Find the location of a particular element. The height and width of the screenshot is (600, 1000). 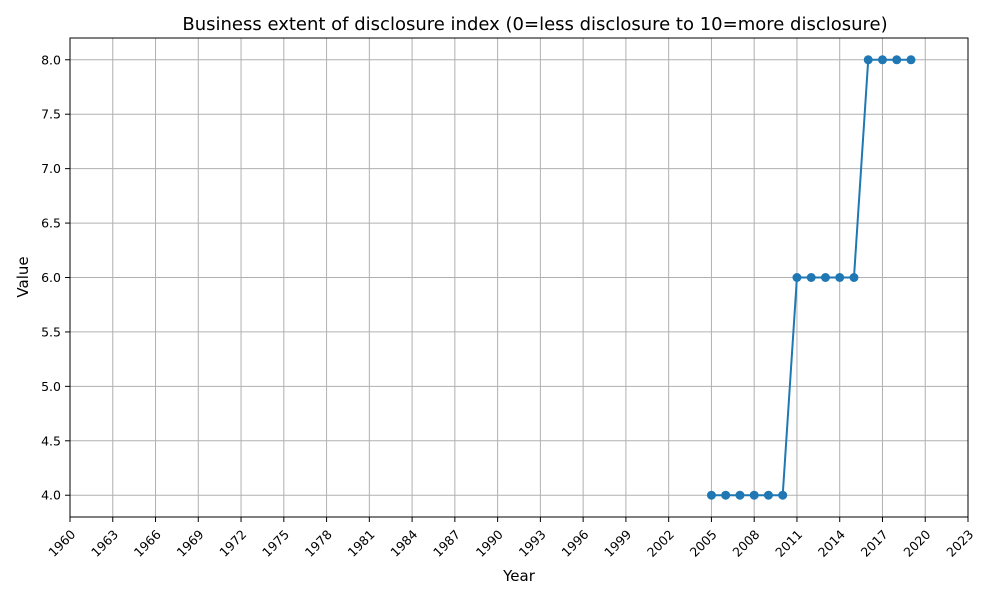

x-tick-label: 2023 is located at coordinates (959, 543).